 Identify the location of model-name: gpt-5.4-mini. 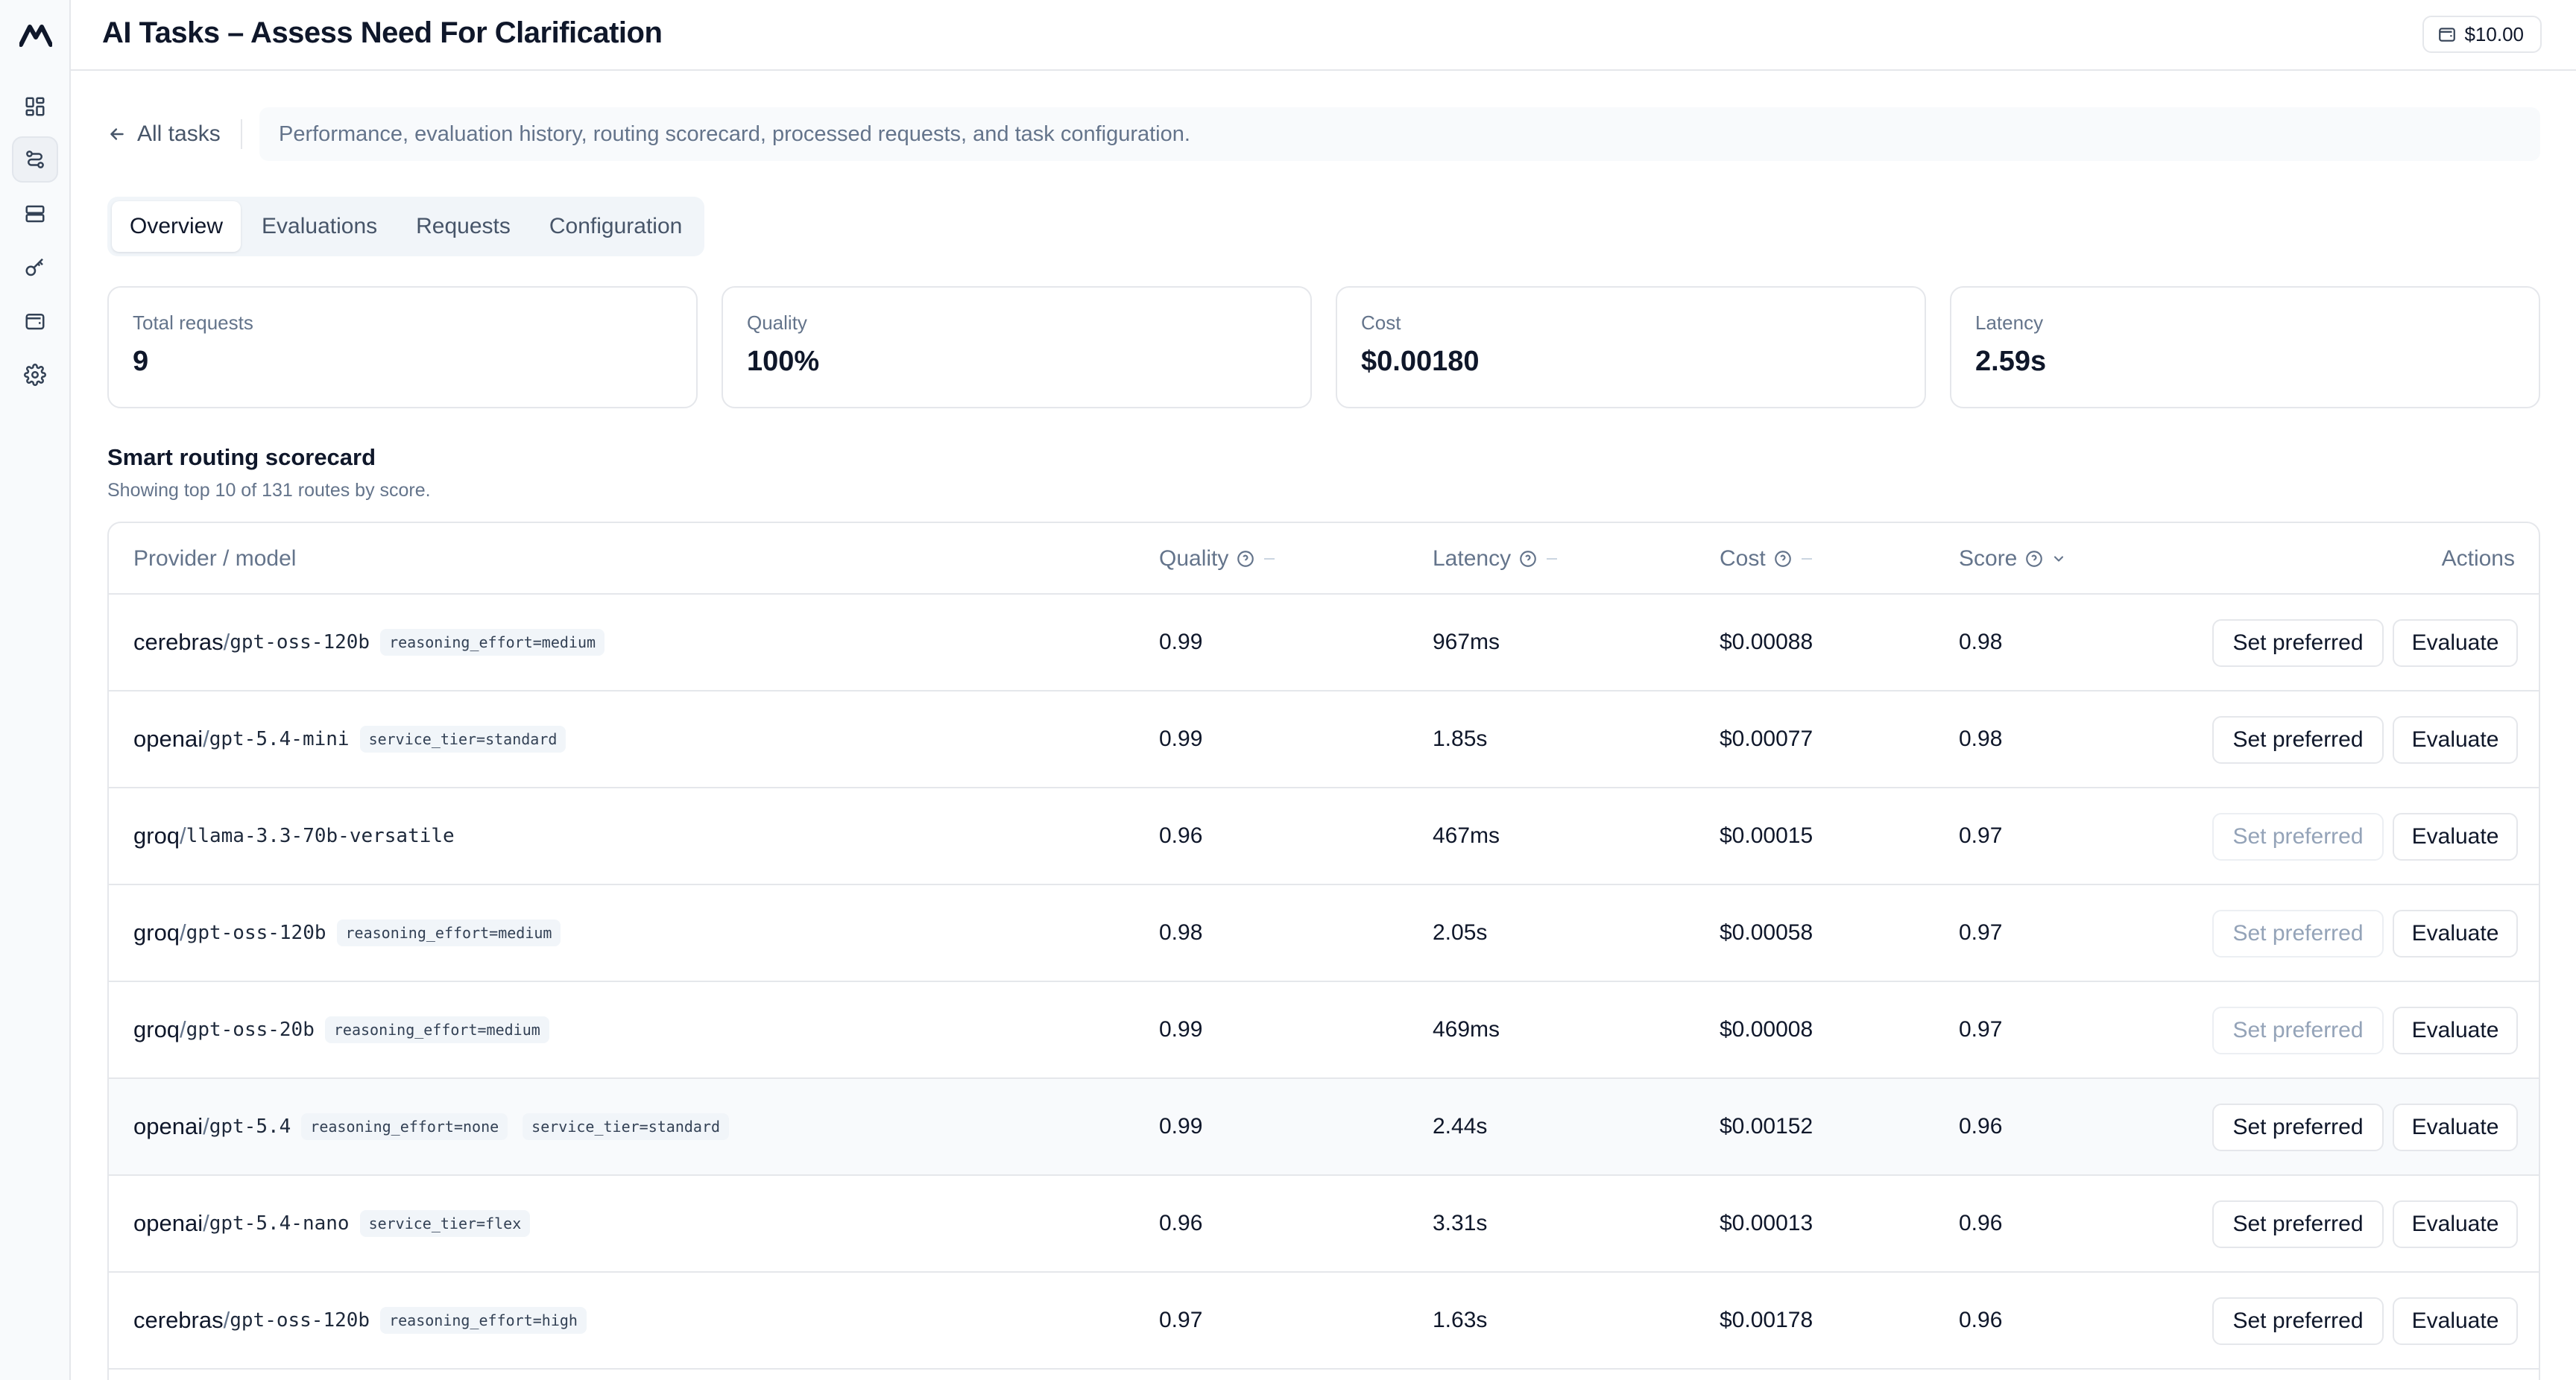
(279, 739).